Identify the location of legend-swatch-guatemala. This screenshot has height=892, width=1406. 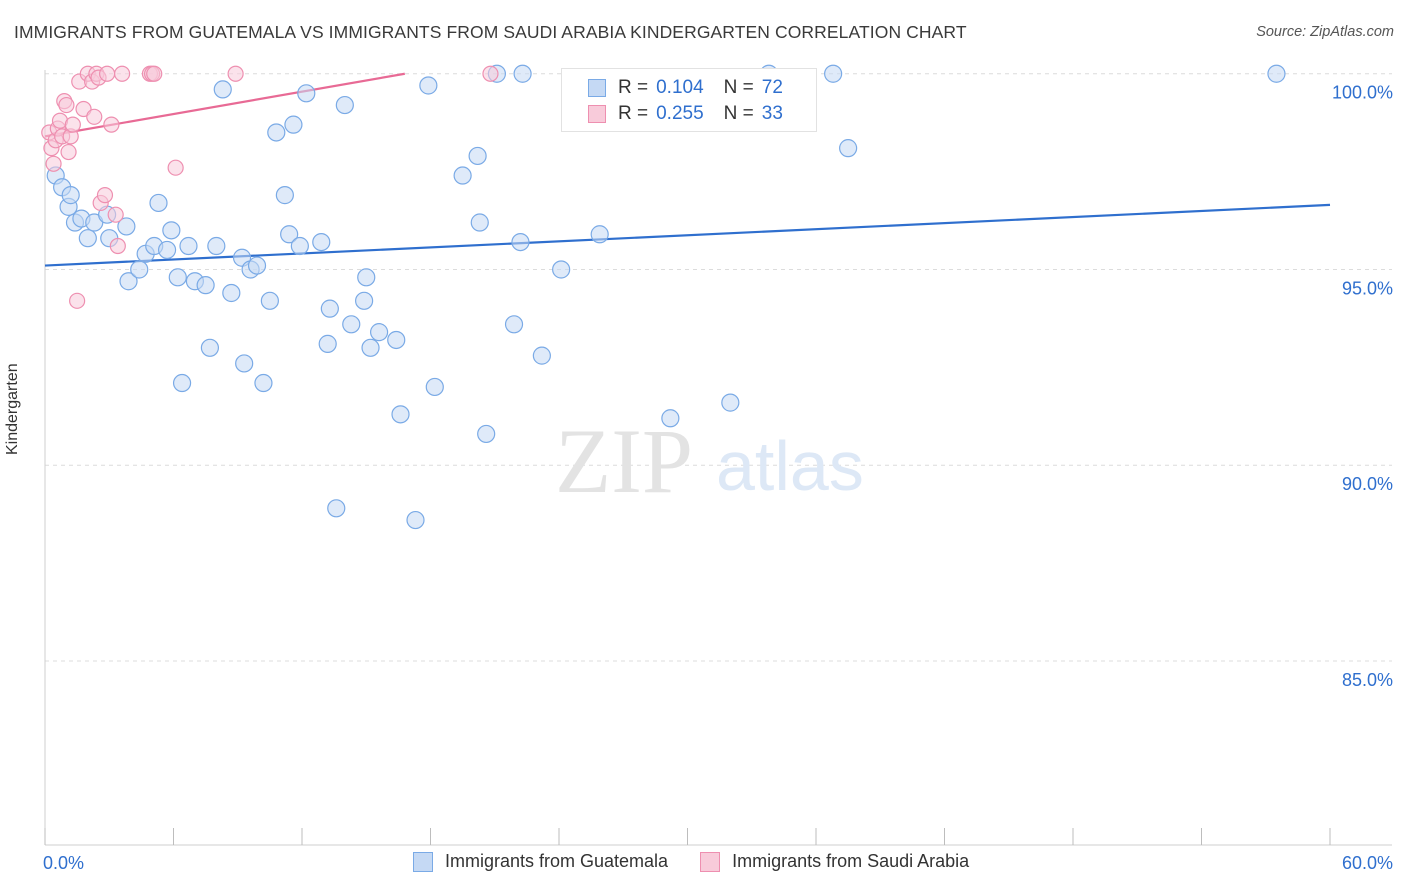
(423, 861).